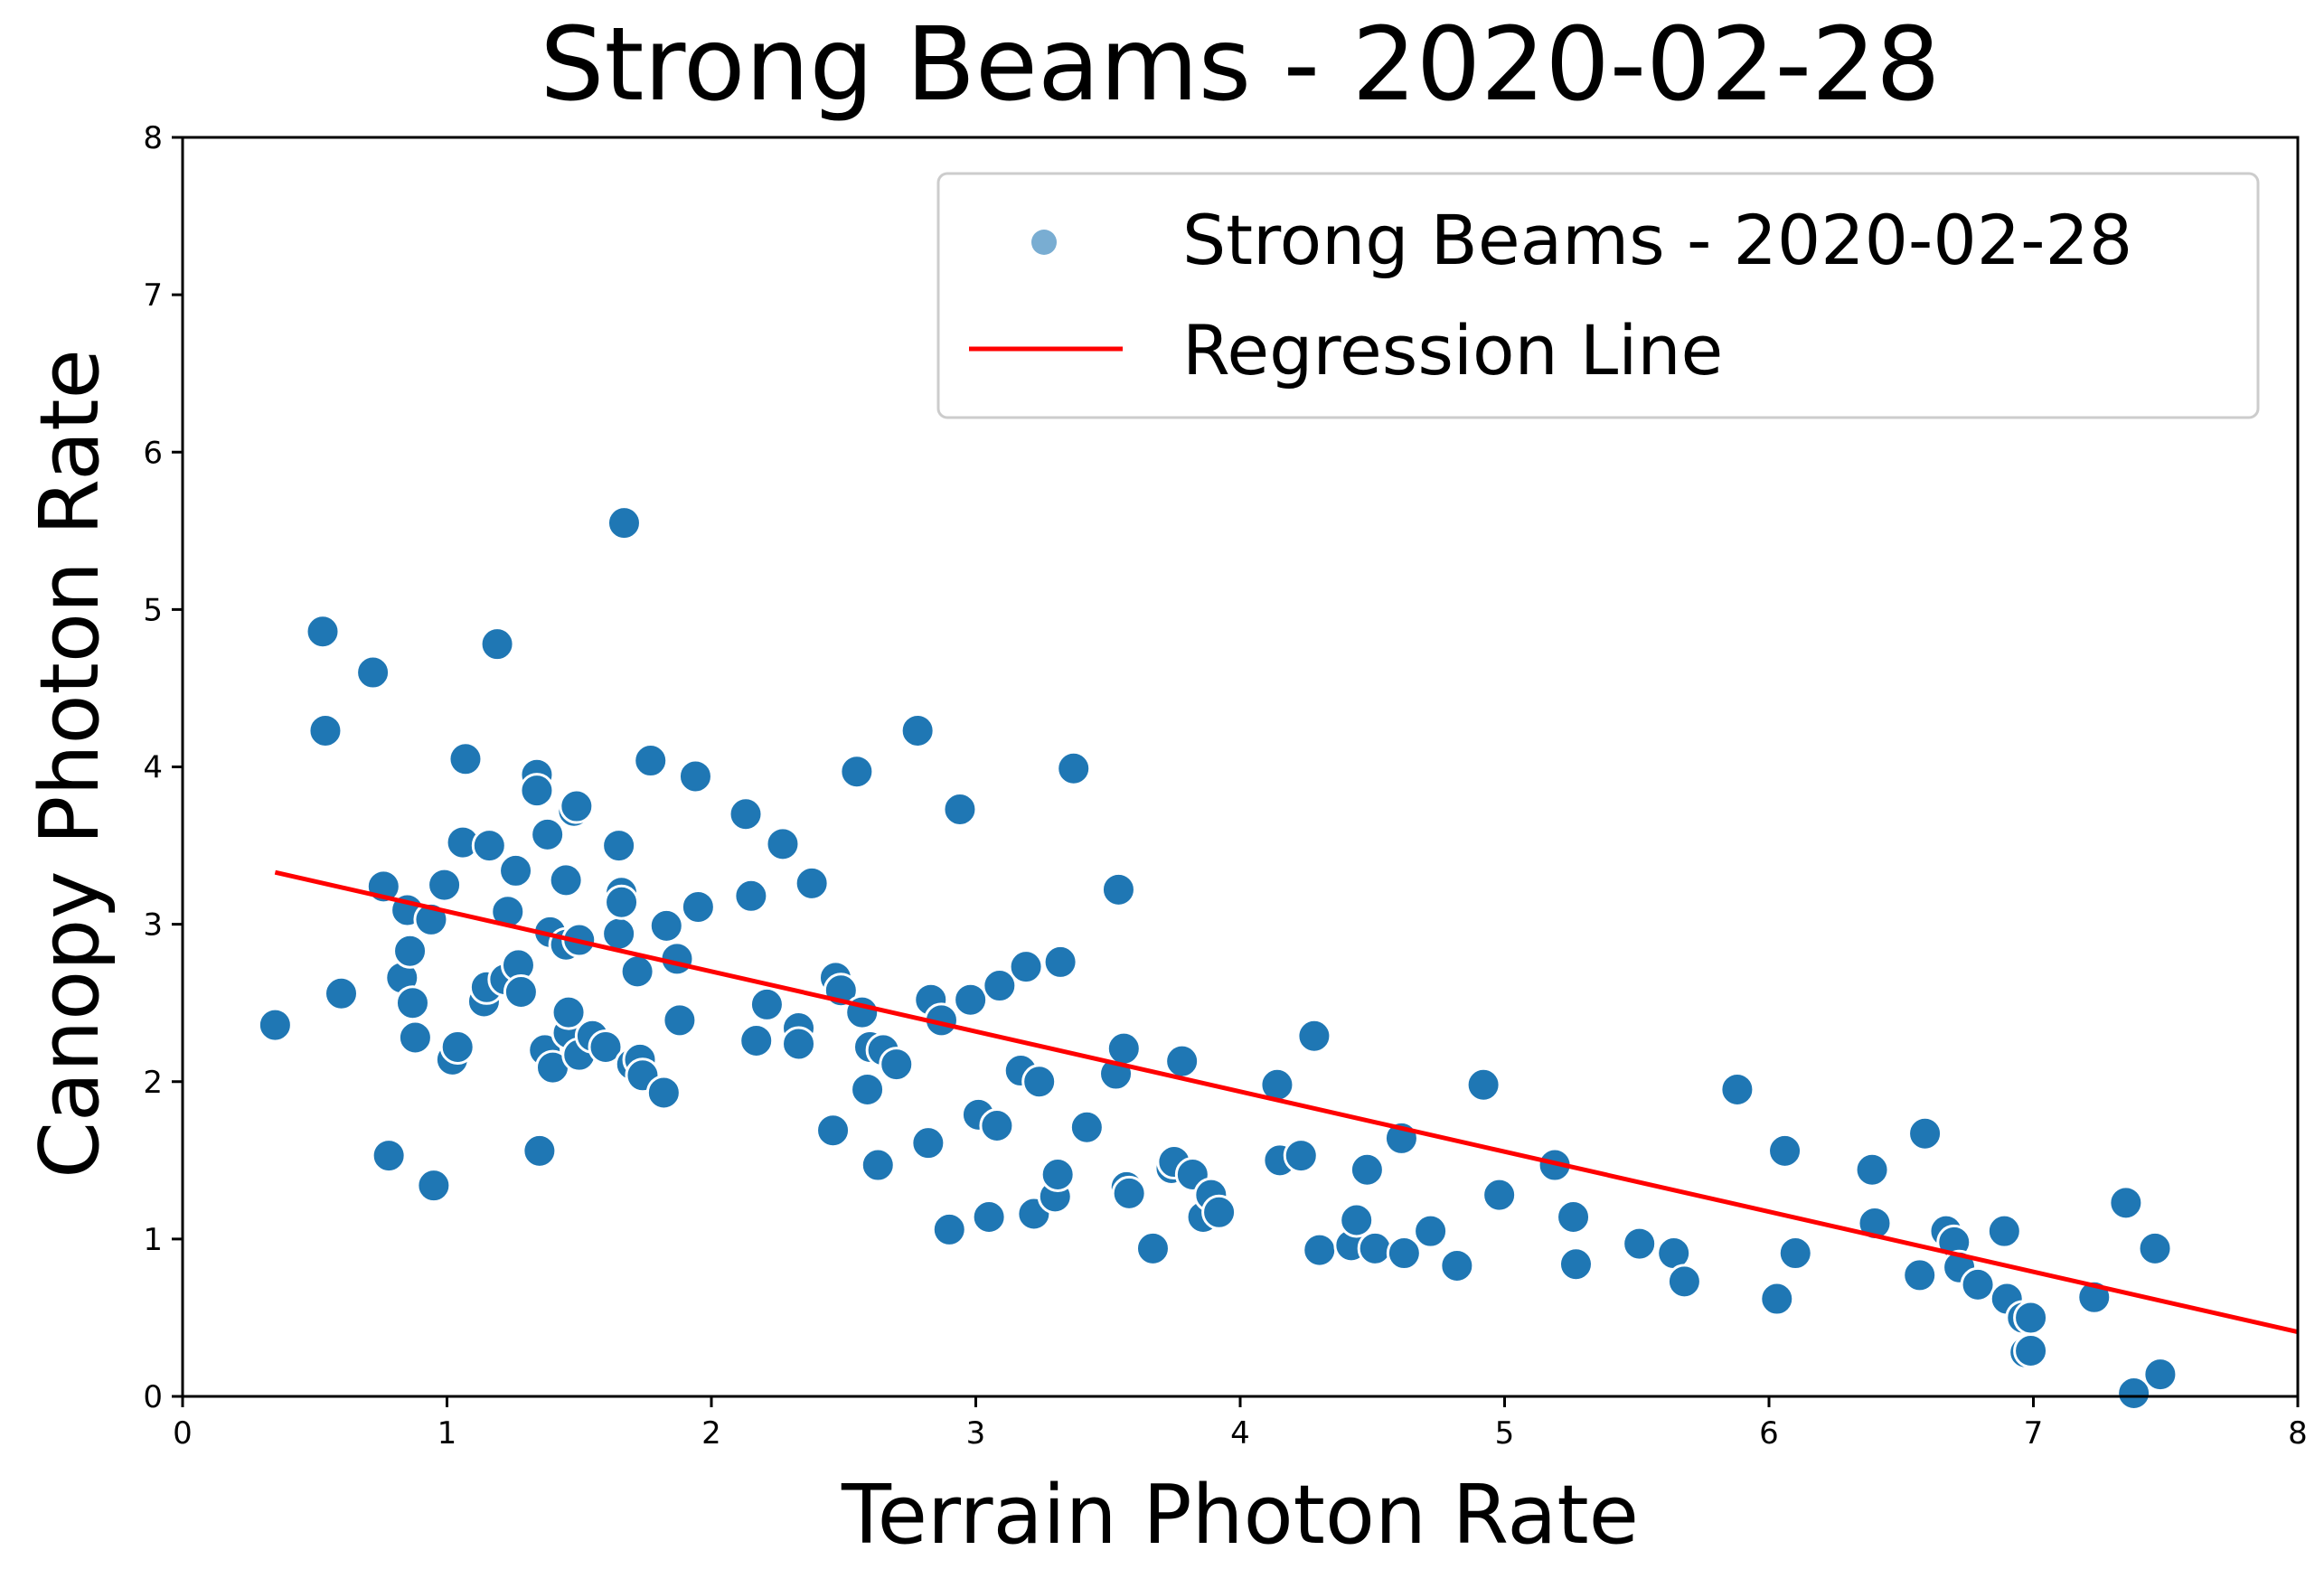 The image size is (2324, 1588). I want to click on x-tick-label: 5, so click(1505, 1433).